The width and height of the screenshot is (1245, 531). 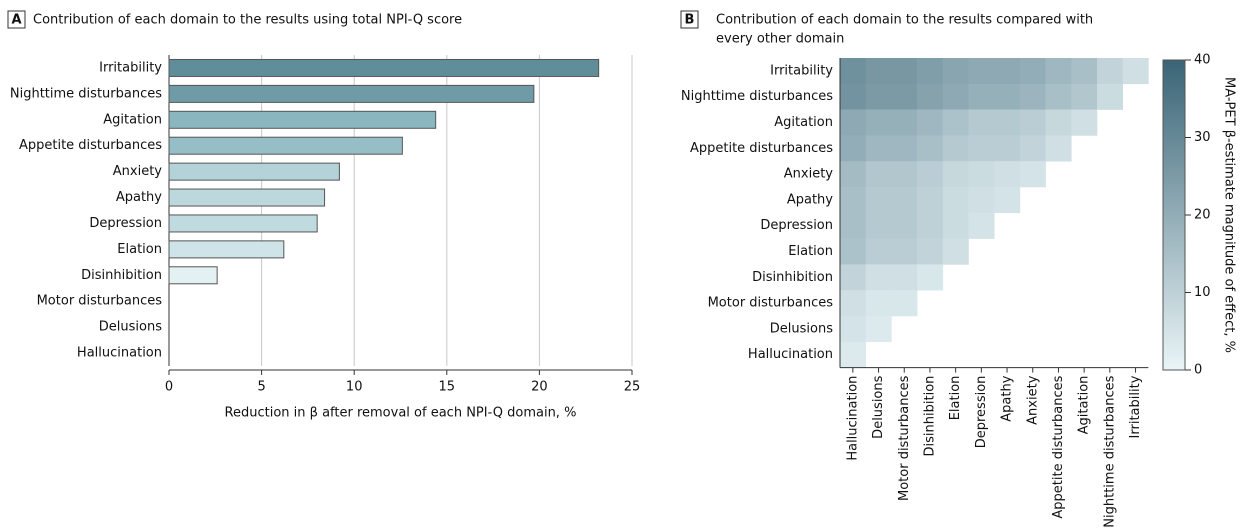 I want to click on x-tick-label: Motor disturbances, so click(x=904, y=438).